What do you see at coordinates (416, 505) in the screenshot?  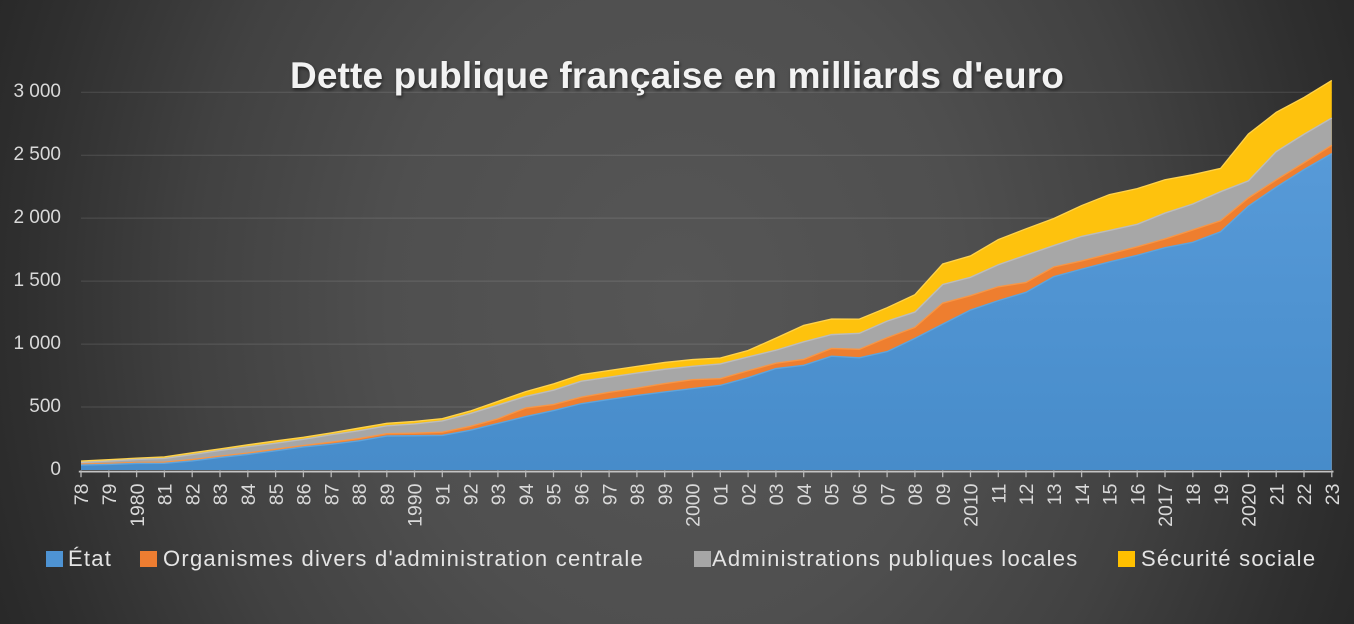 I see `svg-text: 1990` at bounding box center [416, 505].